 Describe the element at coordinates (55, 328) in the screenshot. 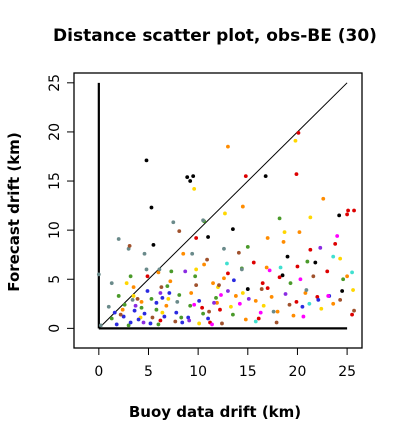

I see `y-tick-label: 0` at that location.